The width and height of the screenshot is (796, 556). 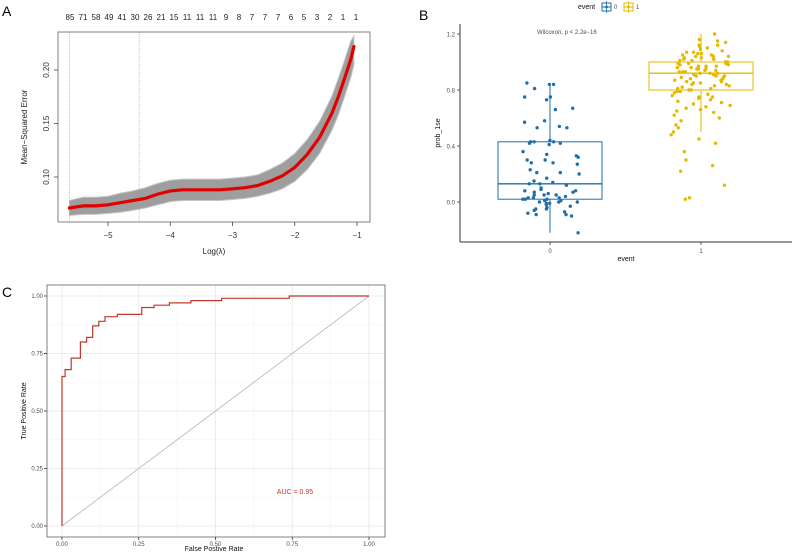 What do you see at coordinates (701, 252) in the screenshot?
I see `b-x-tick-label: 1` at bounding box center [701, 252].